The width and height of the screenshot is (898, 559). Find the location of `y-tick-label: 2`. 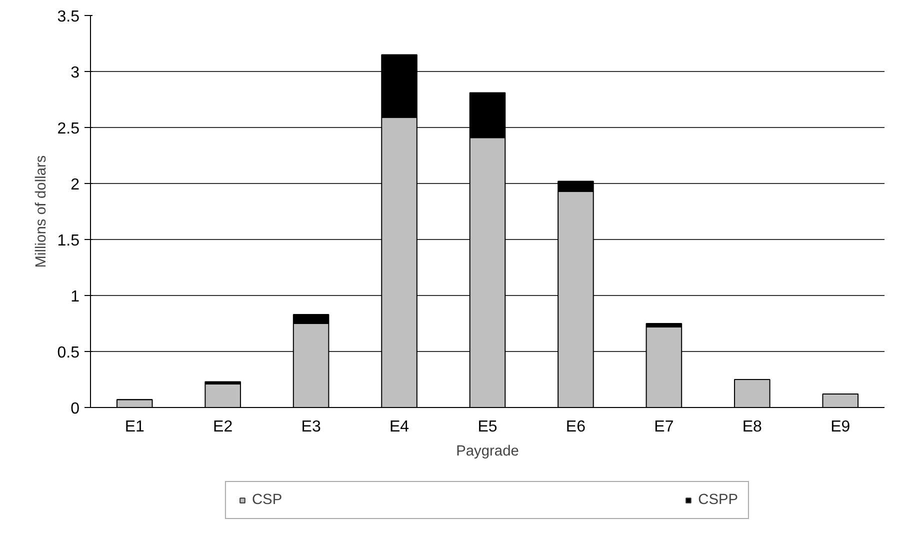

y-tick-label: 2 is located at coordinates (75, 185).